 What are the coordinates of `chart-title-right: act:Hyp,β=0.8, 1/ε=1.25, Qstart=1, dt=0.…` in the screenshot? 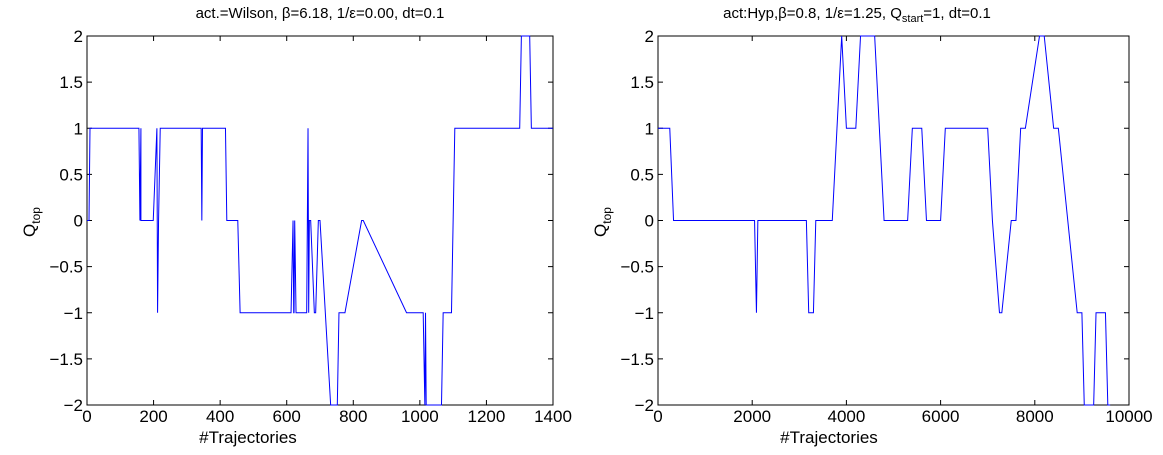 It's located at (857, 15).